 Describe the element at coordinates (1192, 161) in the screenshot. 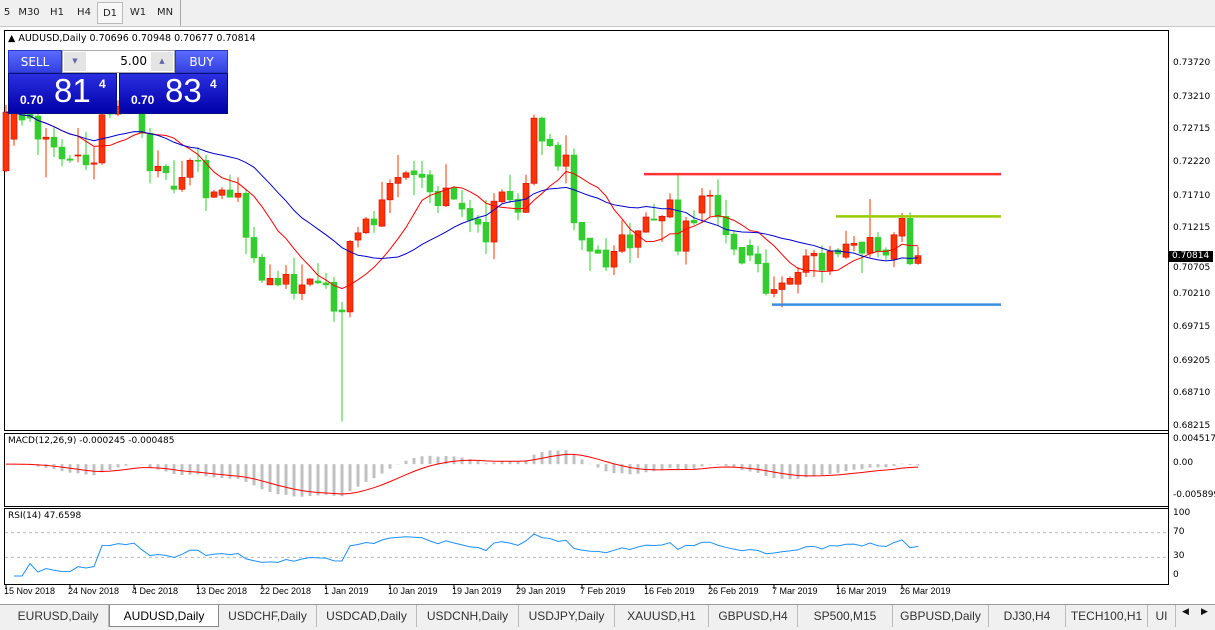

I see `price-axis-label: 0.72220` at that location.